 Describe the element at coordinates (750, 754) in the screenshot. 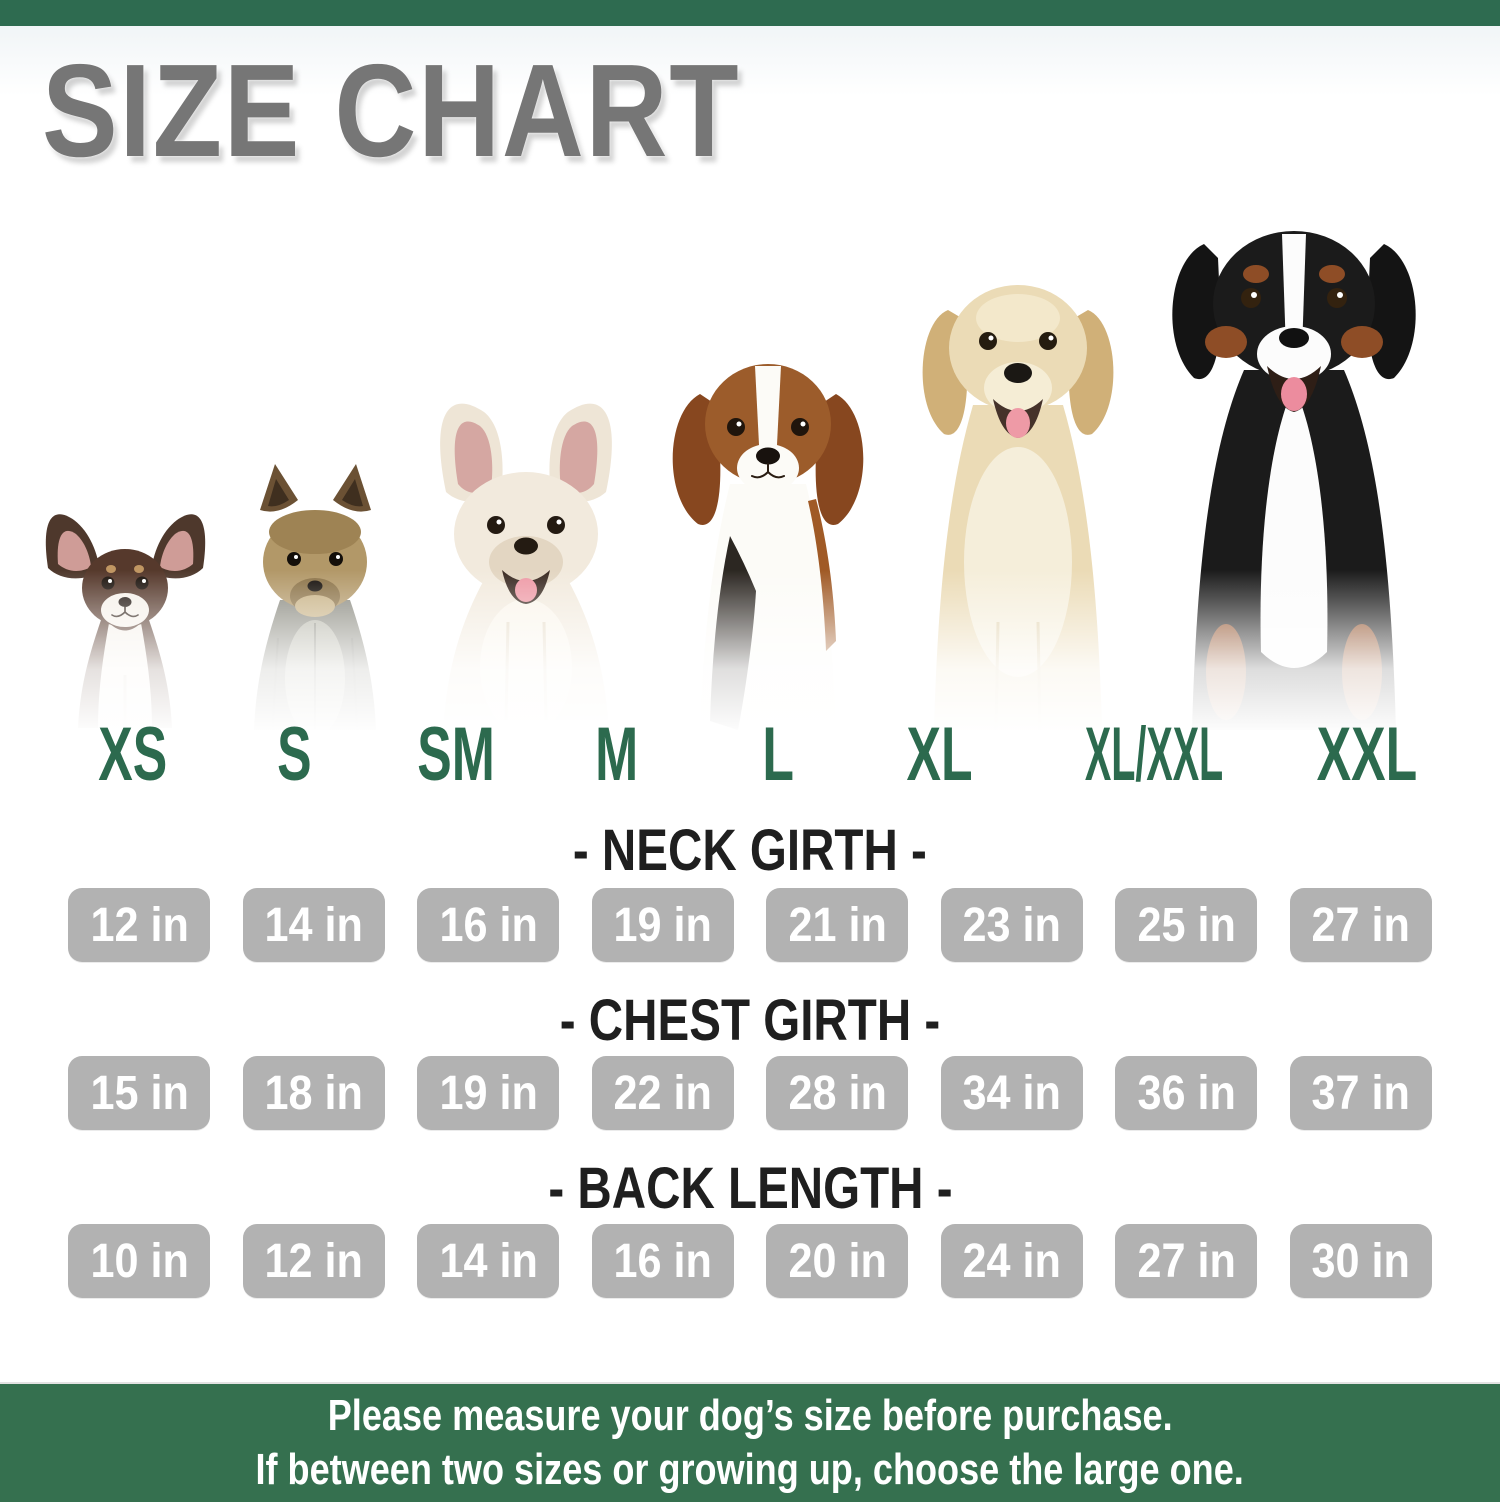

I see `size-label-row: XS S SM M L XL XL/XXL XXL` at that location.